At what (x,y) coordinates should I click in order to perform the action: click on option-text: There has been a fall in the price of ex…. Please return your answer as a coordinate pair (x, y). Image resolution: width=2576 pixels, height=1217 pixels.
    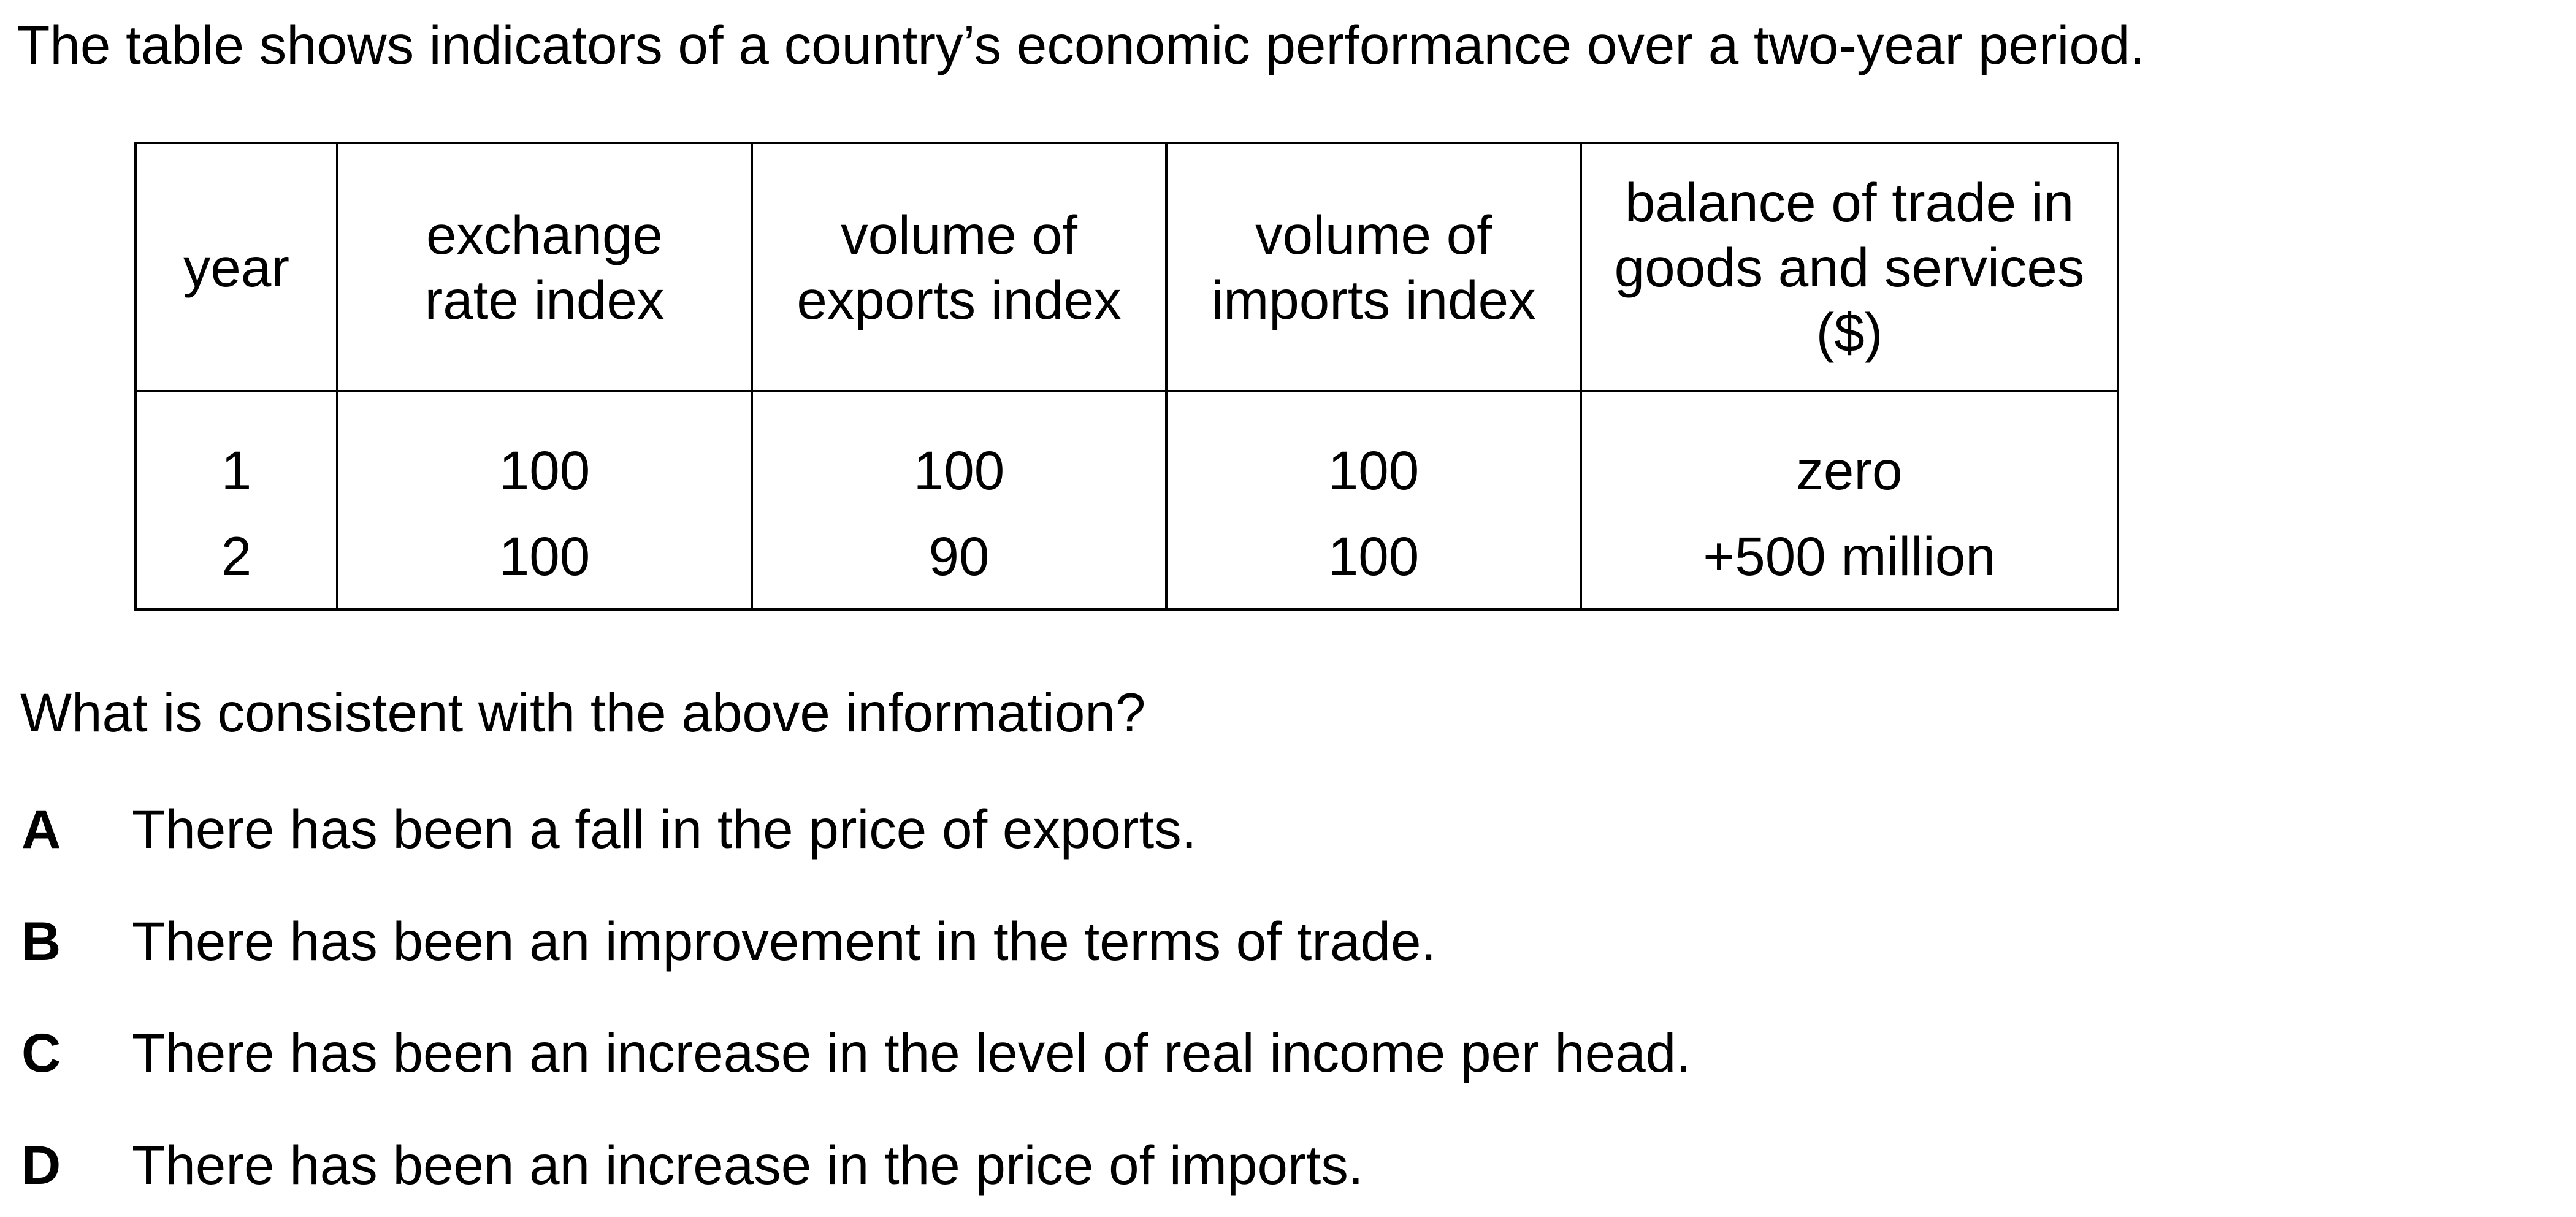
    Looking at the image, I should click on (664, 829).